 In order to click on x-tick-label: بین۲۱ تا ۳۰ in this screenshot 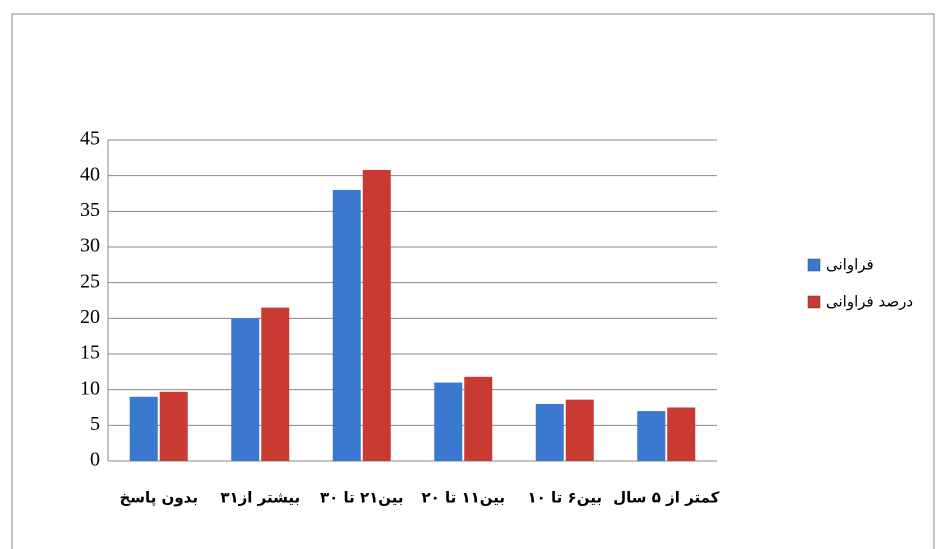, I will do `click(362, 498)`.